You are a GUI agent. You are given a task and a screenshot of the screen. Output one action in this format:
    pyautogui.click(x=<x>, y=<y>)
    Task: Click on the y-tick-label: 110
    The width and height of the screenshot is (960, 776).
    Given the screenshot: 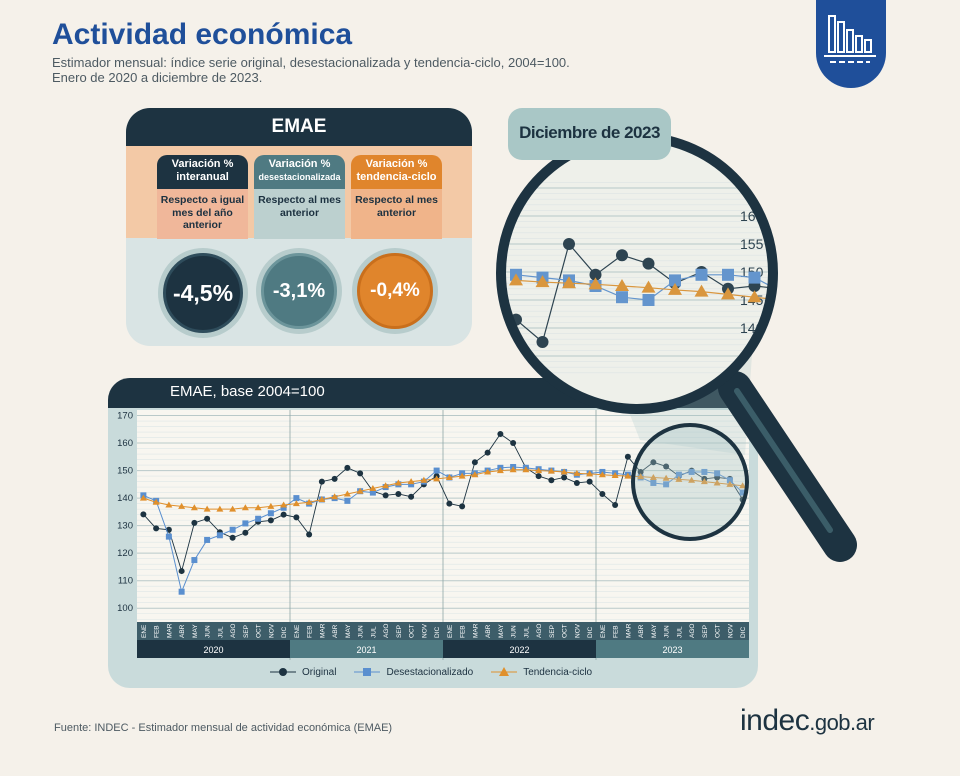 What is the action you would take?
    pyautogui.click(x=125, y=581)
    